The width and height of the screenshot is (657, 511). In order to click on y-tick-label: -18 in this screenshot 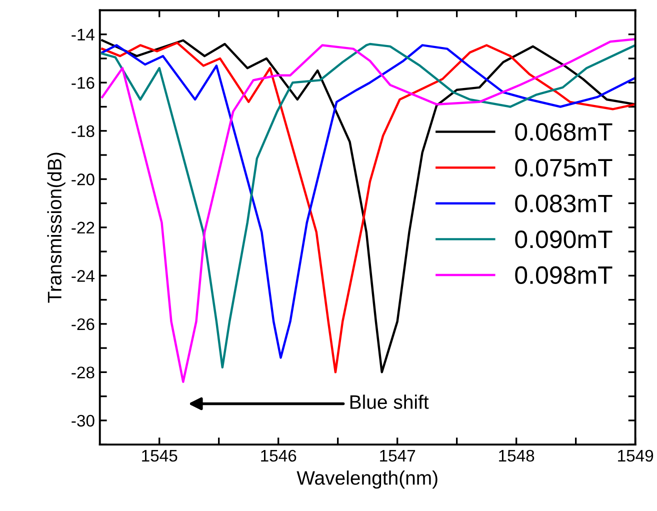, I will do `click(83, 131)`.